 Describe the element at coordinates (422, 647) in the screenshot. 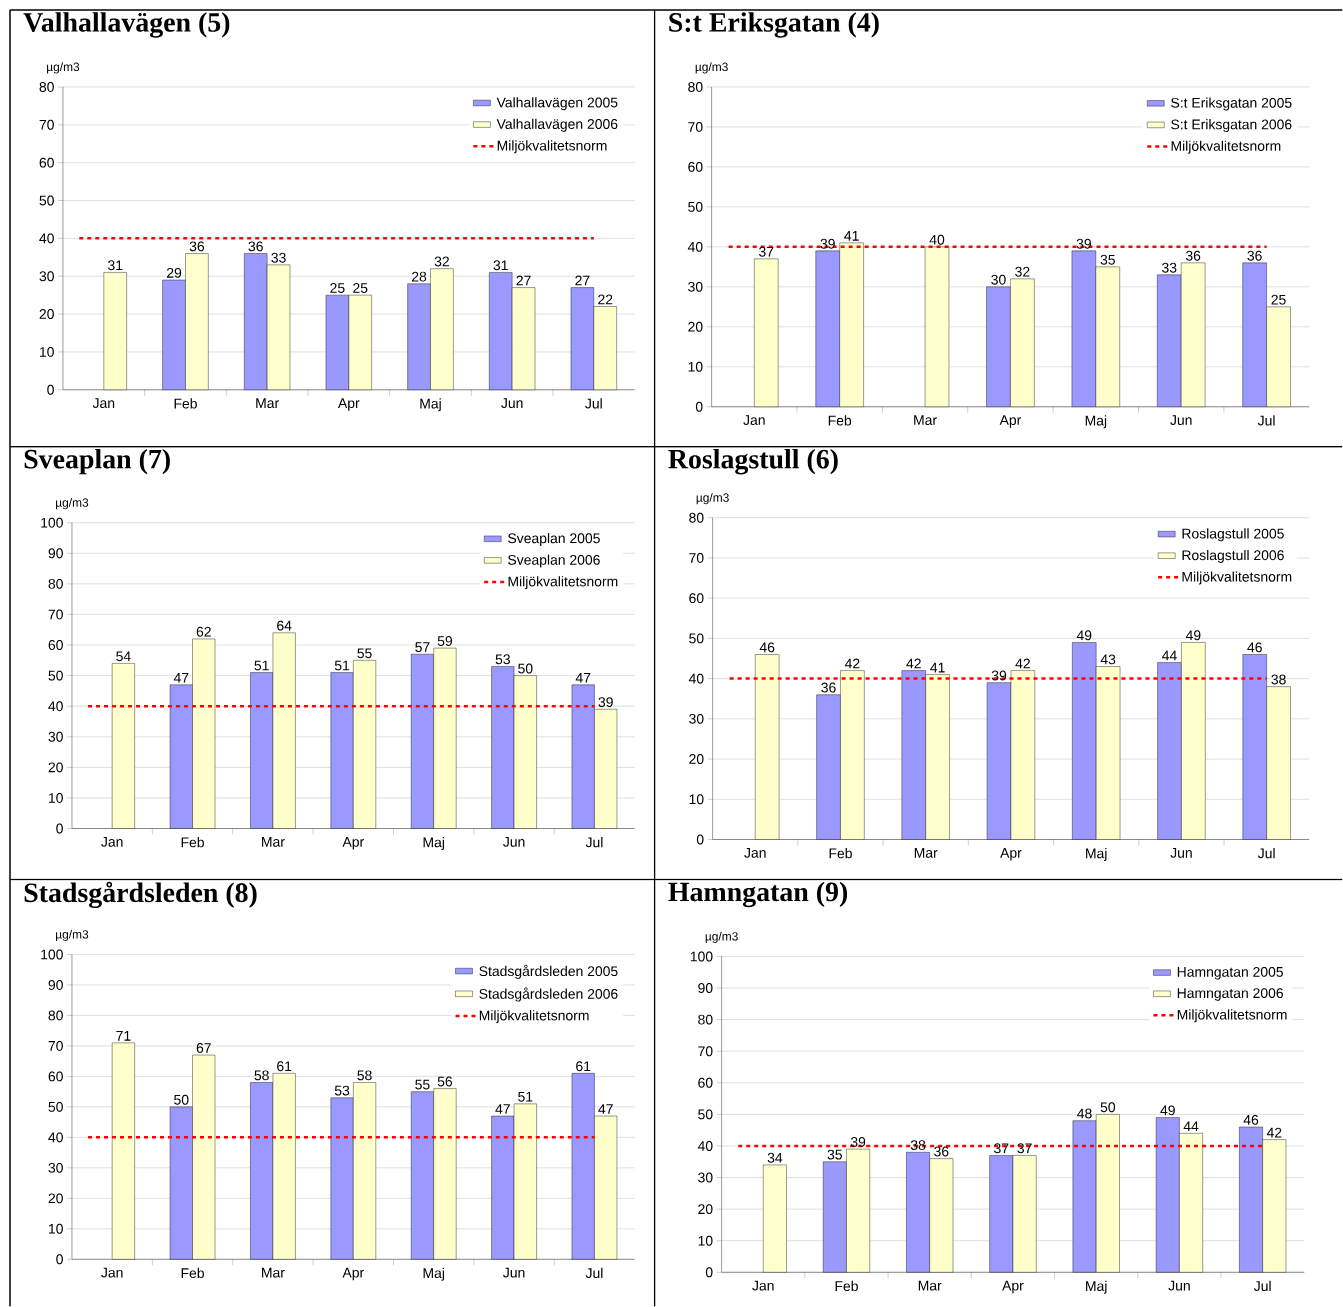

I see `data-label: 57` at that location.